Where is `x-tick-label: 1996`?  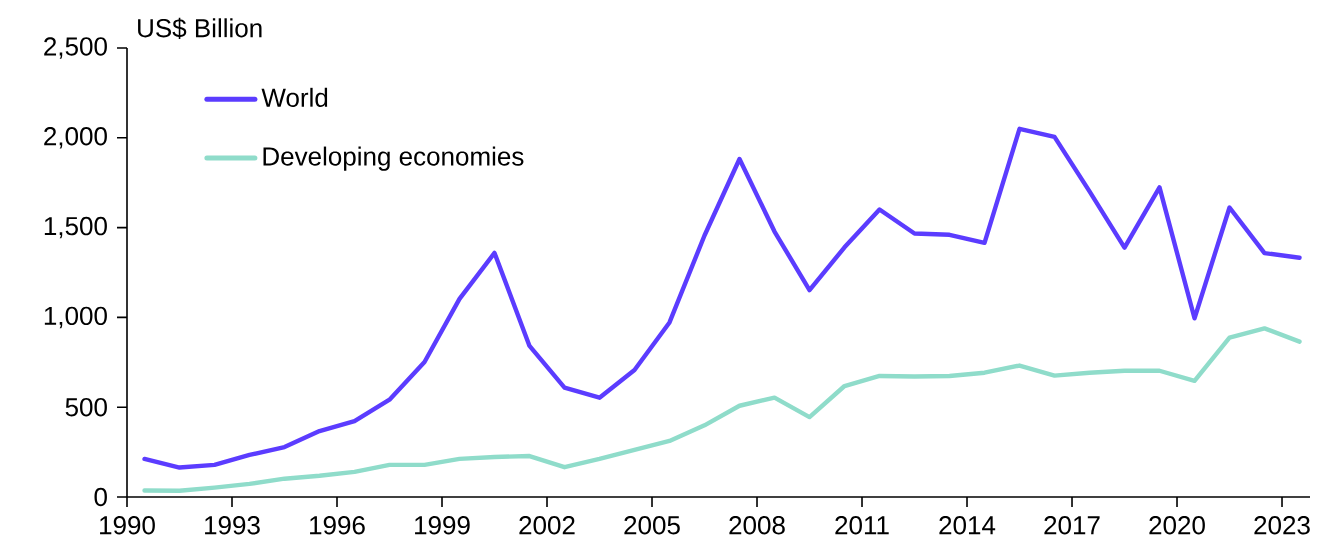 x-tick-label: 1996 is located at coordinates (337, 525).